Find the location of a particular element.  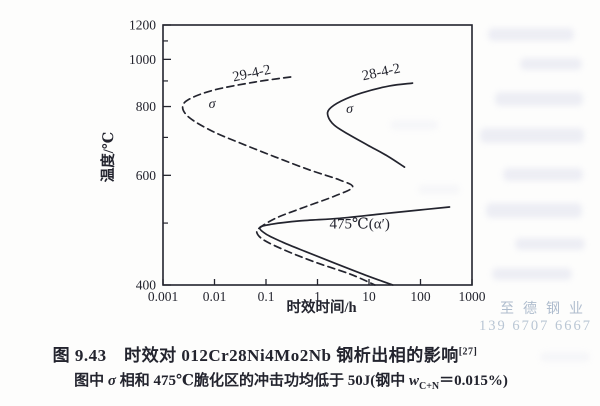

note-post: ＝0.015%) is located at coordinates (473, 381).